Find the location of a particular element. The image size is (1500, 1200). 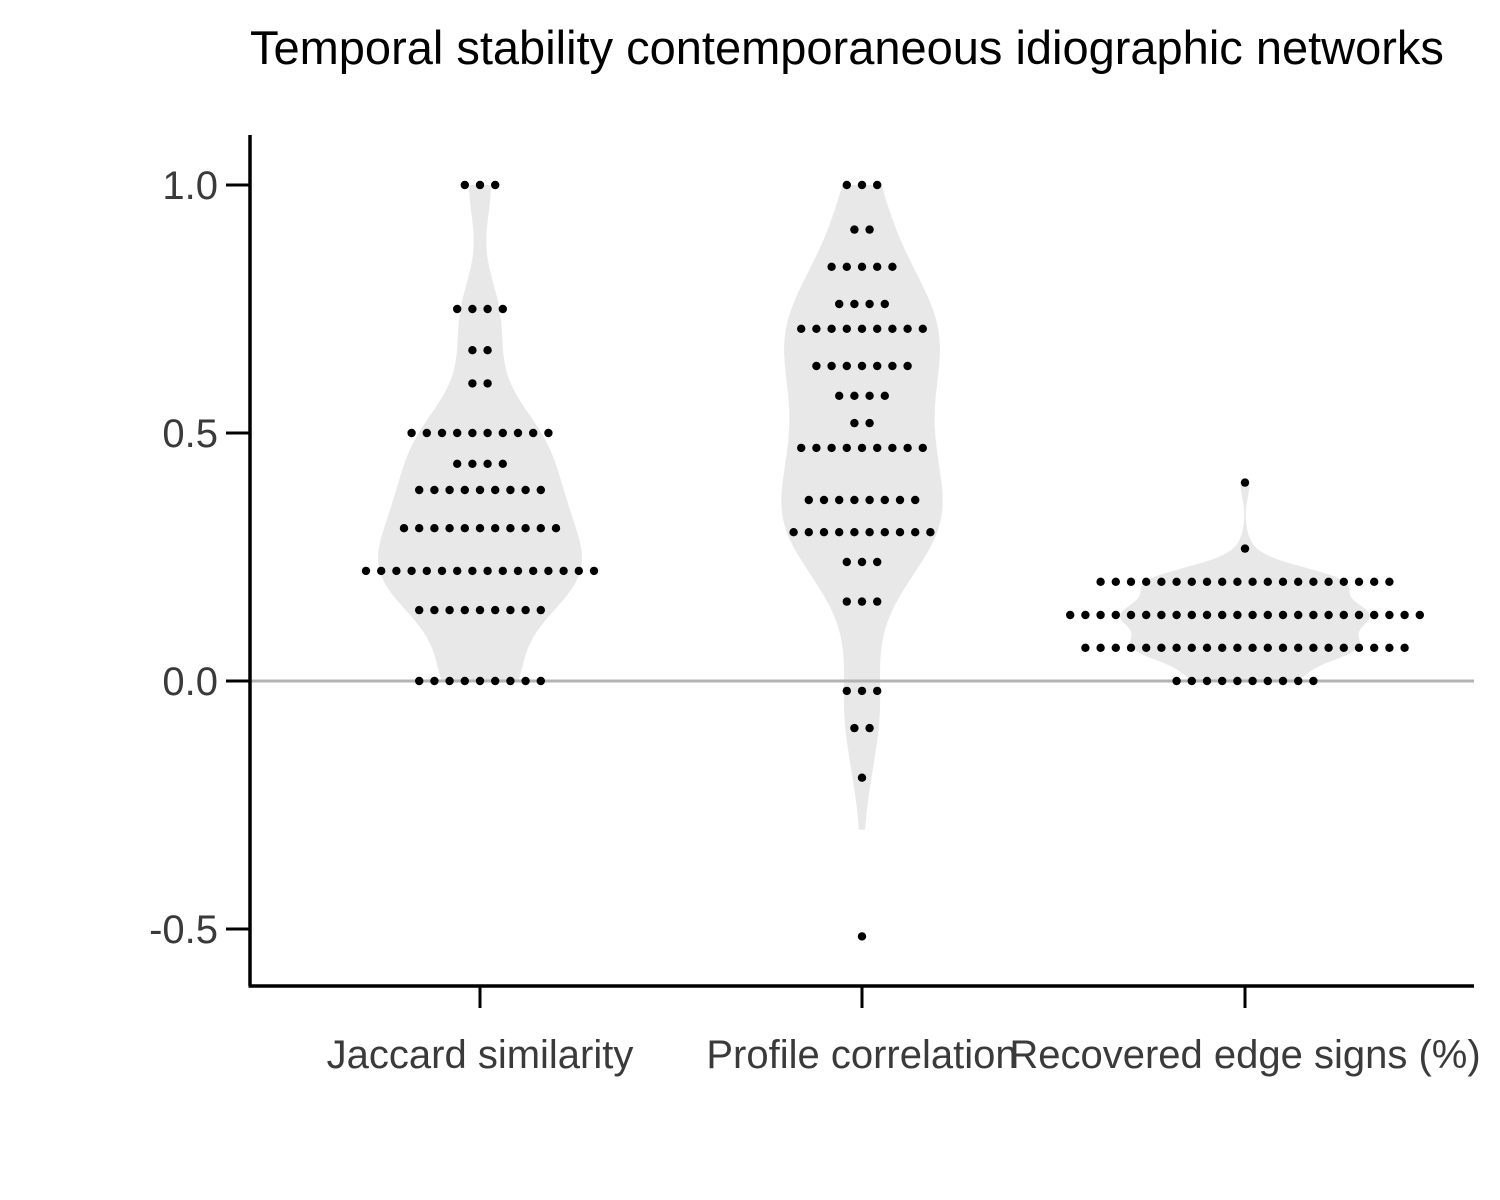

x-tick-label: Profile correlation is located at coordinates (861, 1055).